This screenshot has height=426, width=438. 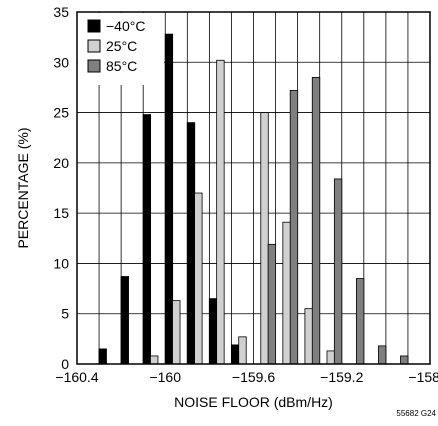 I want to click on y-tick-label: 10, so click(x=61, y=263).